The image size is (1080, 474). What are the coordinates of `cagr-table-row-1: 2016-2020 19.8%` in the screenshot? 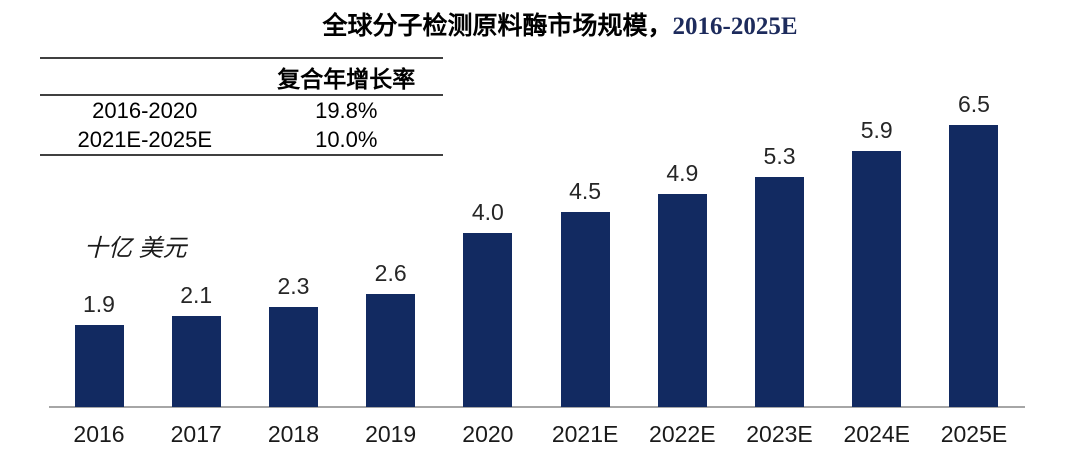 It's located at (241, 110).